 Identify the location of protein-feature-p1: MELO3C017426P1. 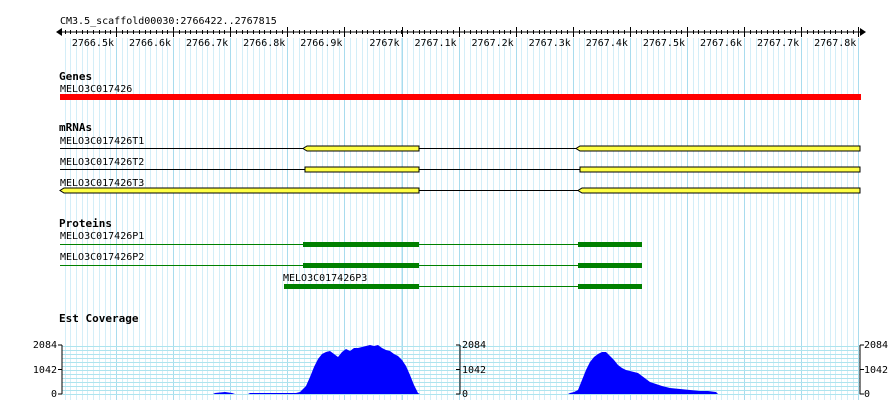
(351, 239).